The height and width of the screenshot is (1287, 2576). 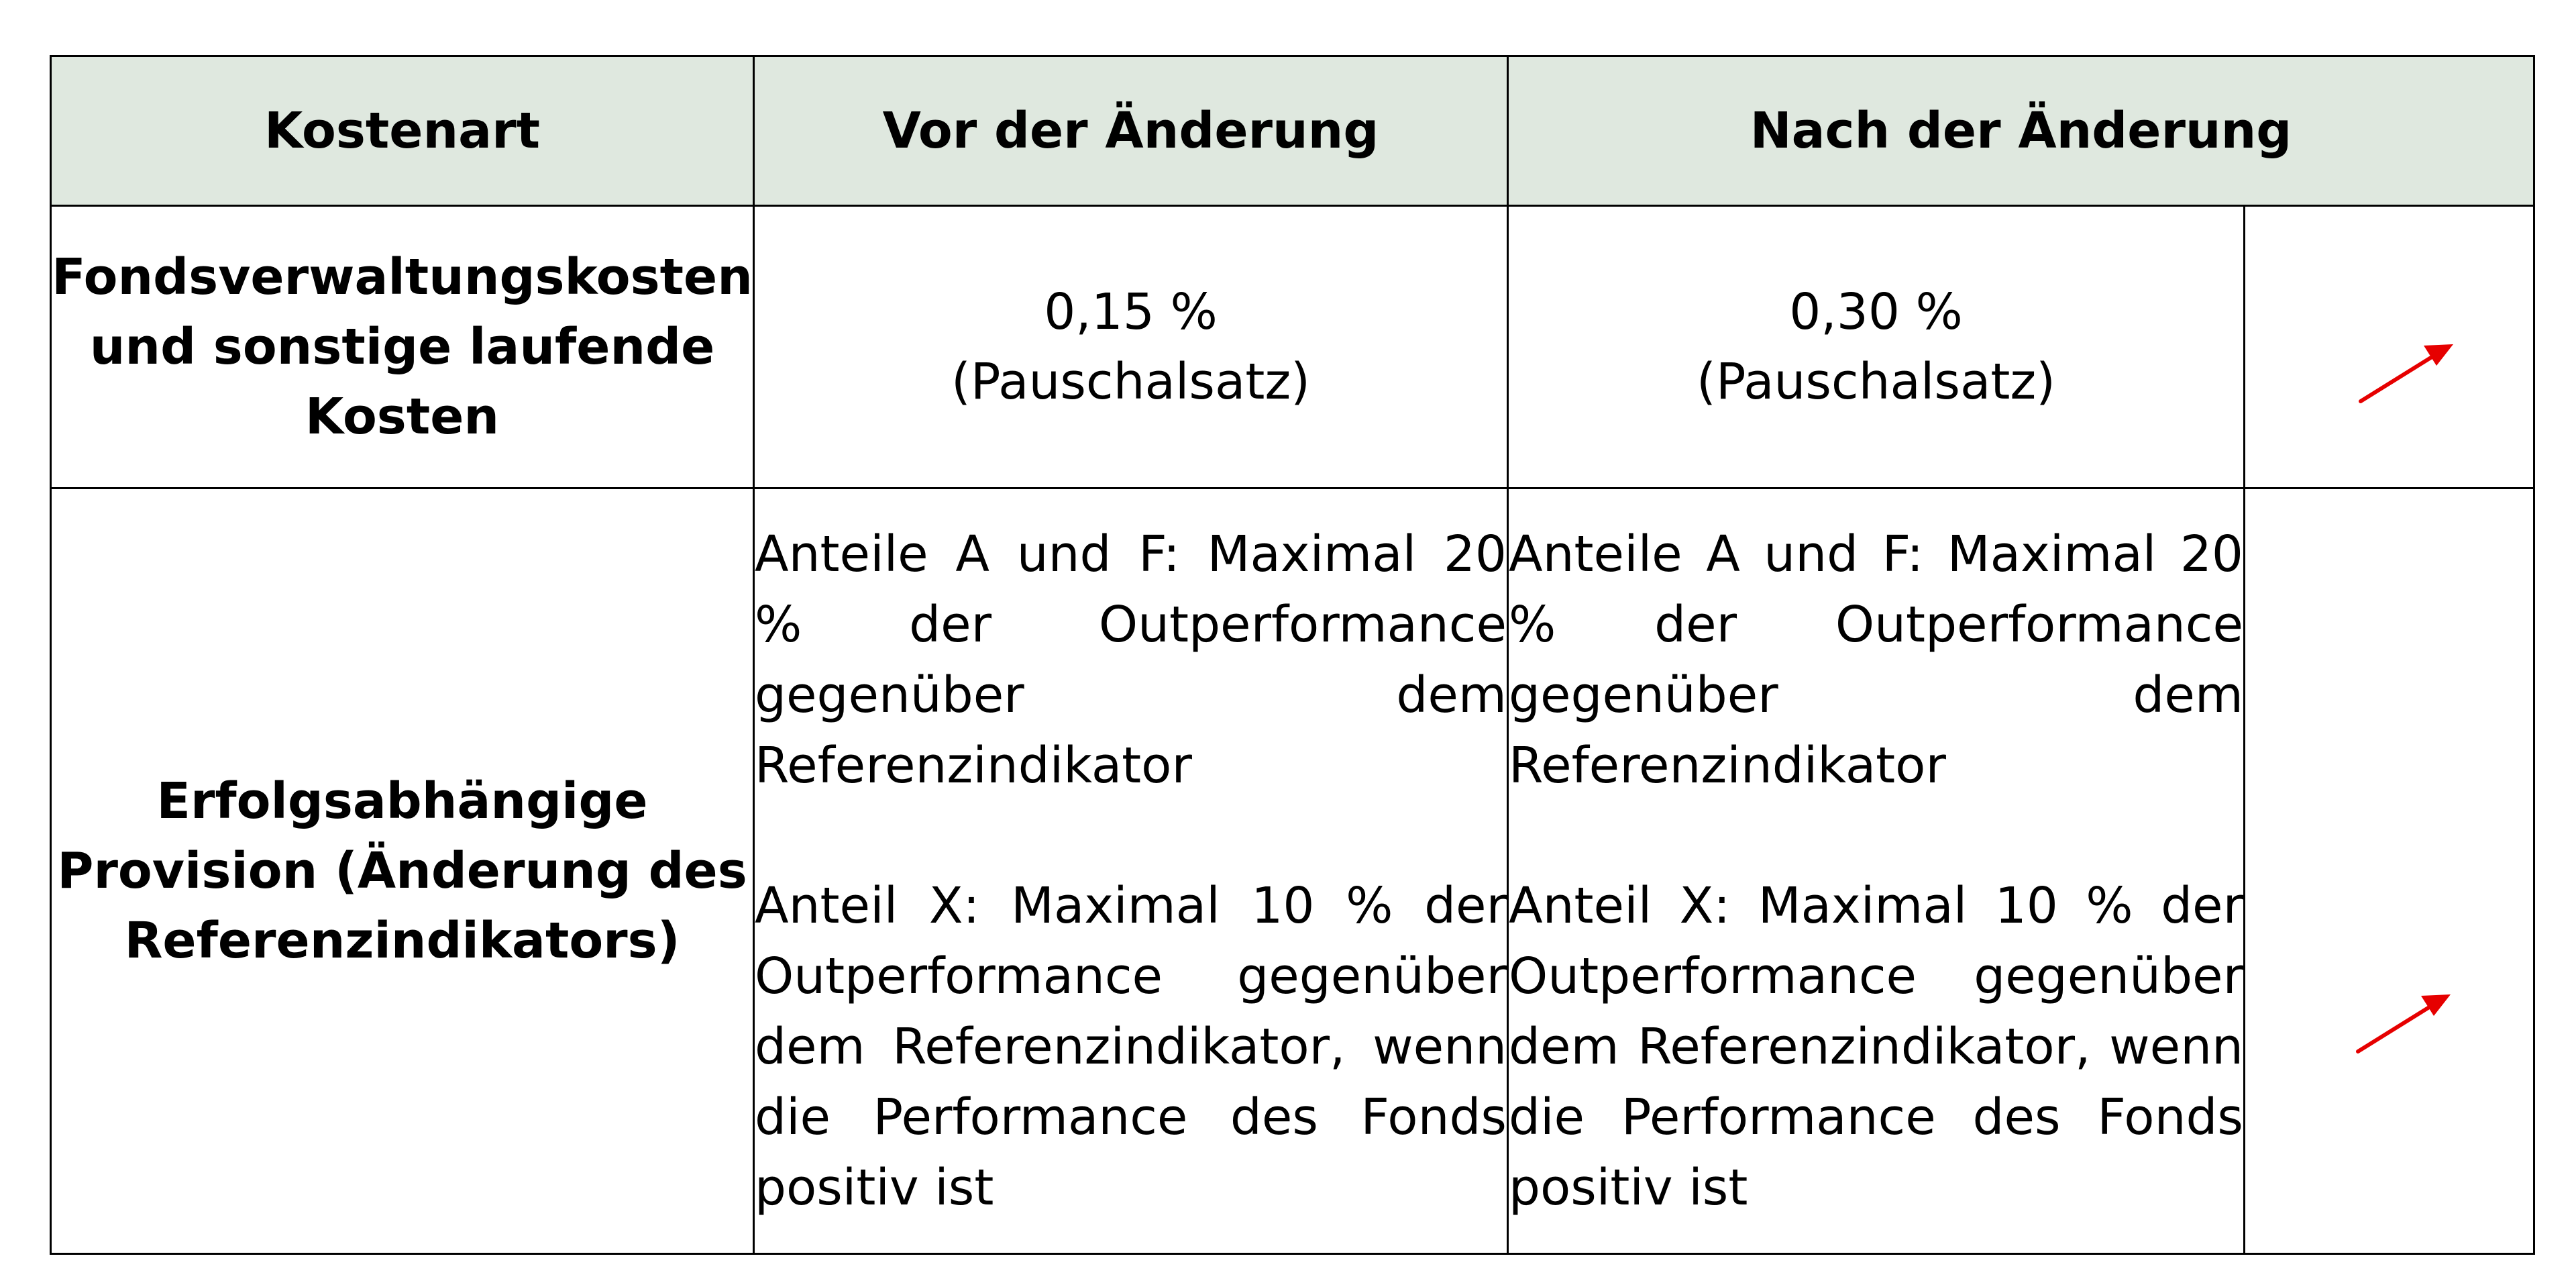 I want to click on before-value-management-fees: 0,15 % (Pauschalsatz), so click(x=1131, y=347).